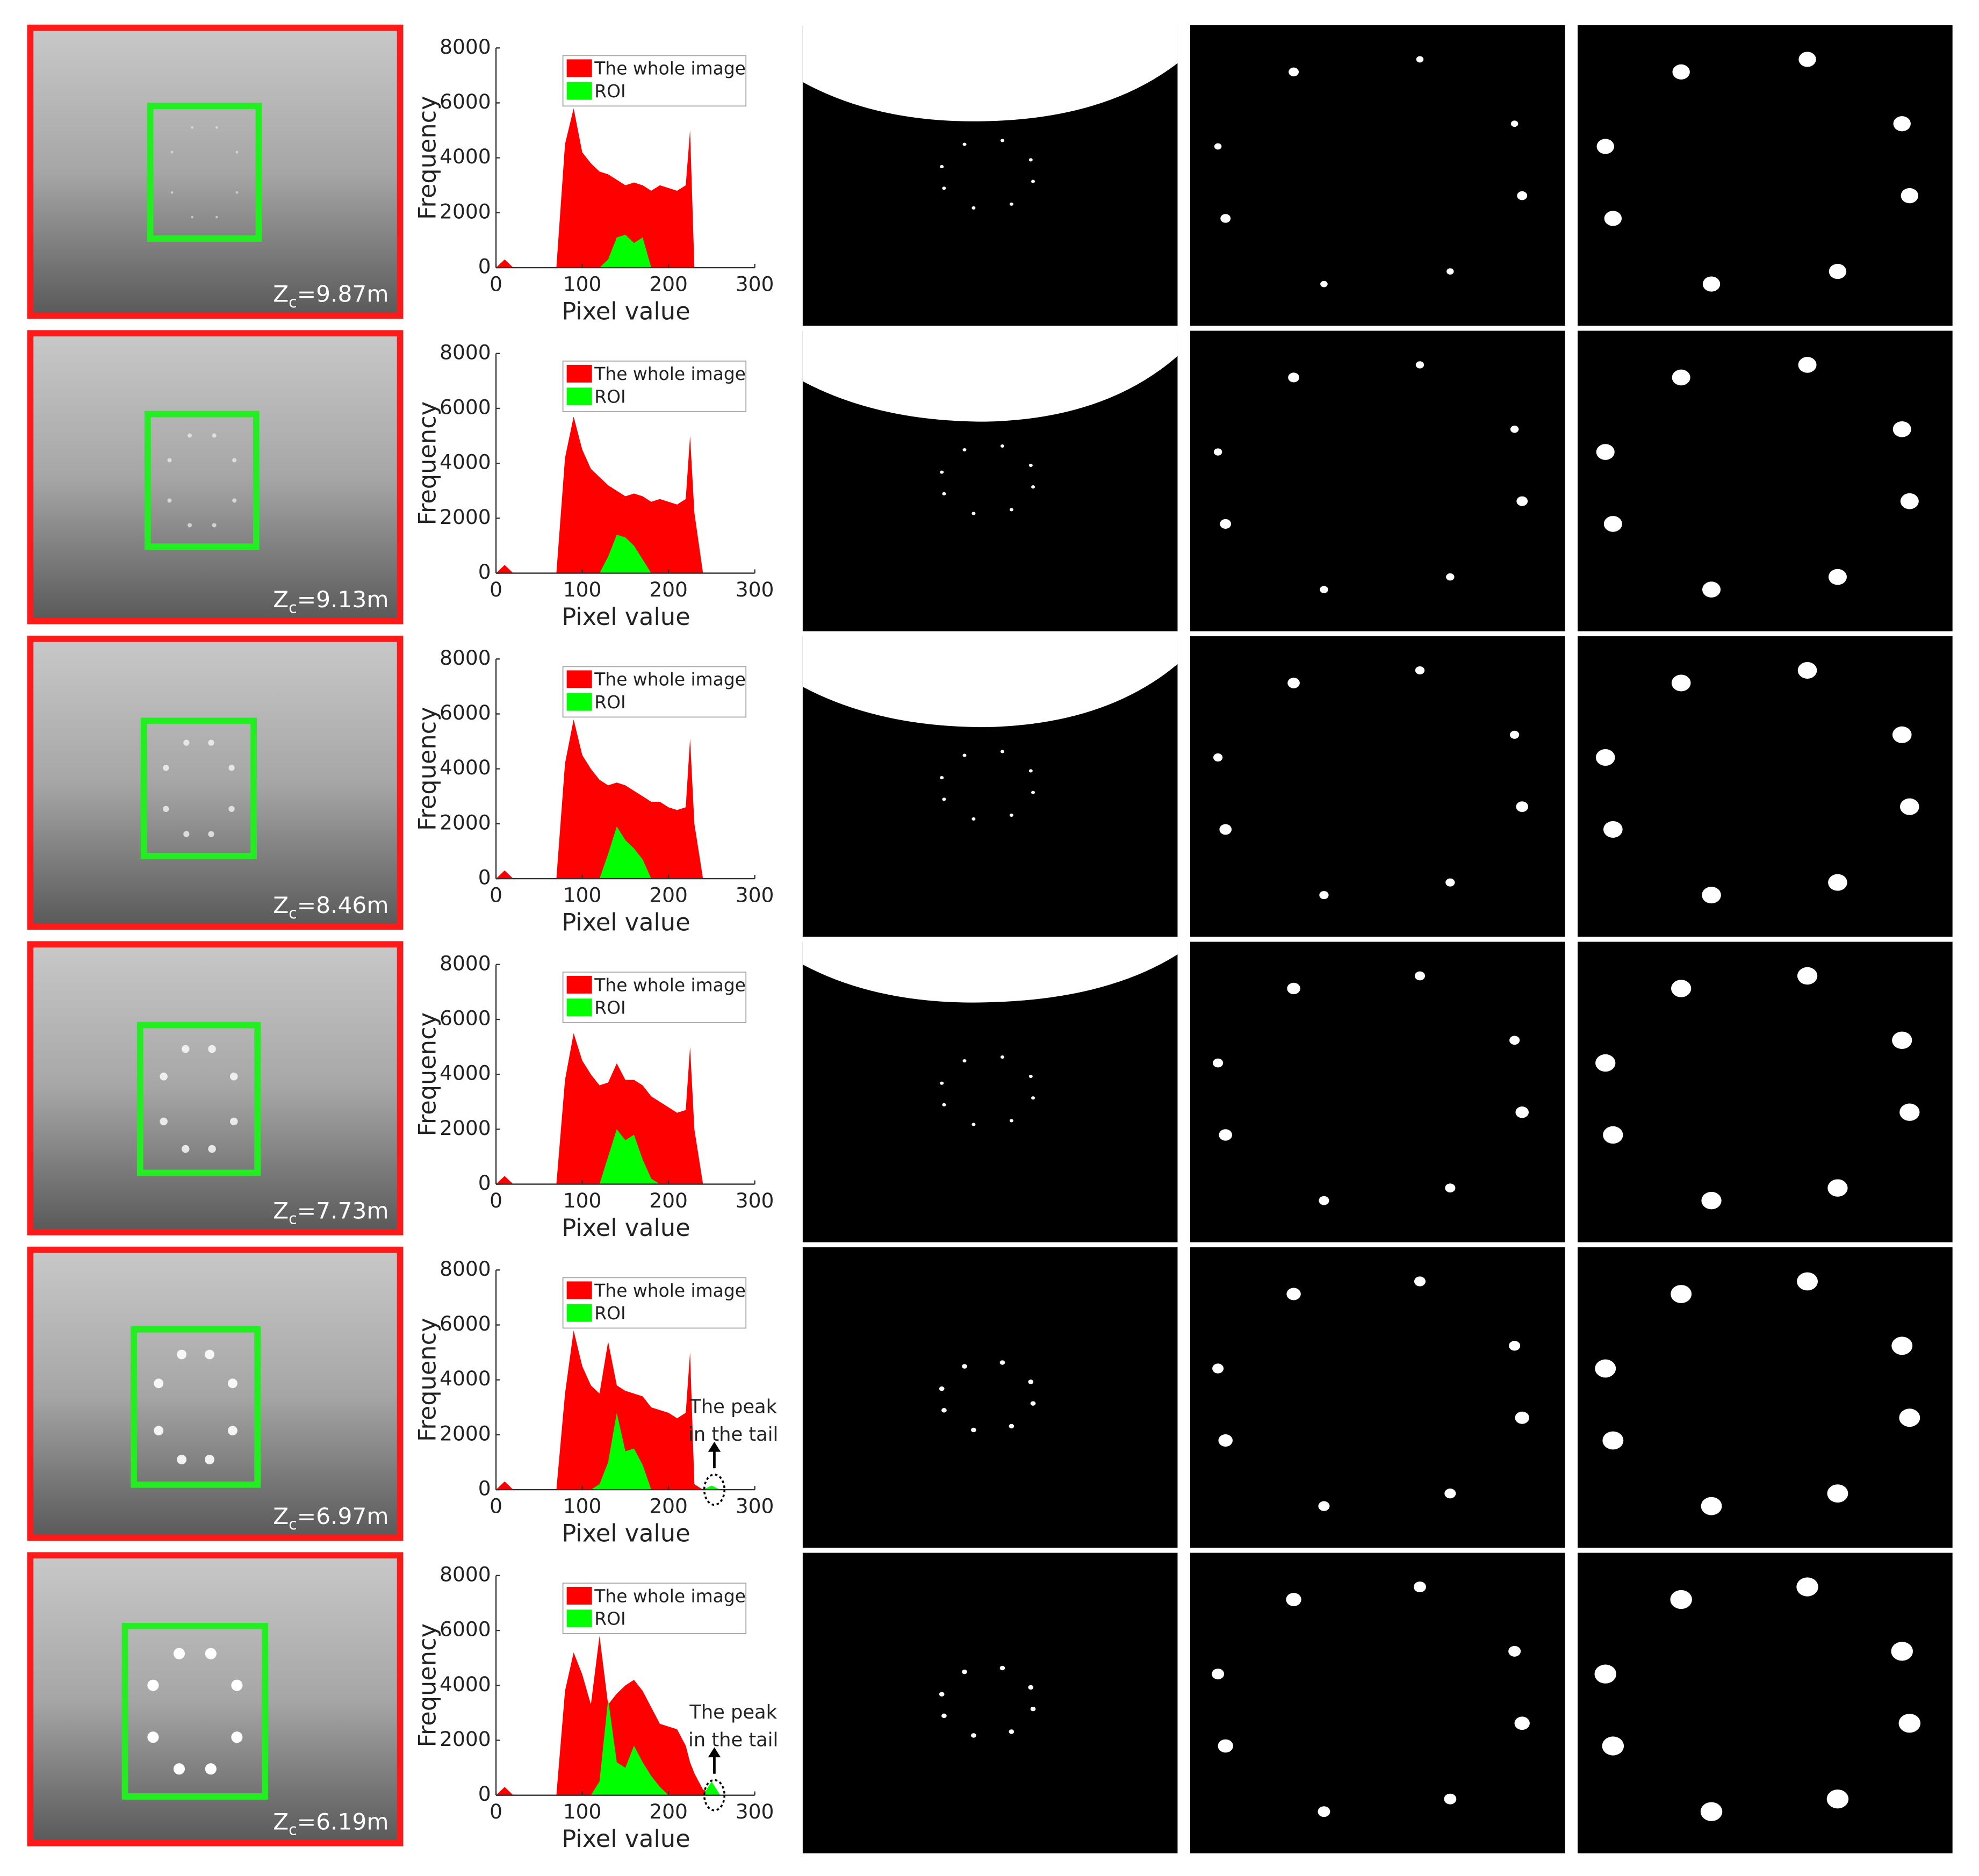 The width and height of the screenshot is (1979, 1876). What do you see at coordinates (343, 294) in the screenshot?
I see `depth-value: =9.87m` at bounding box center [343, 294].